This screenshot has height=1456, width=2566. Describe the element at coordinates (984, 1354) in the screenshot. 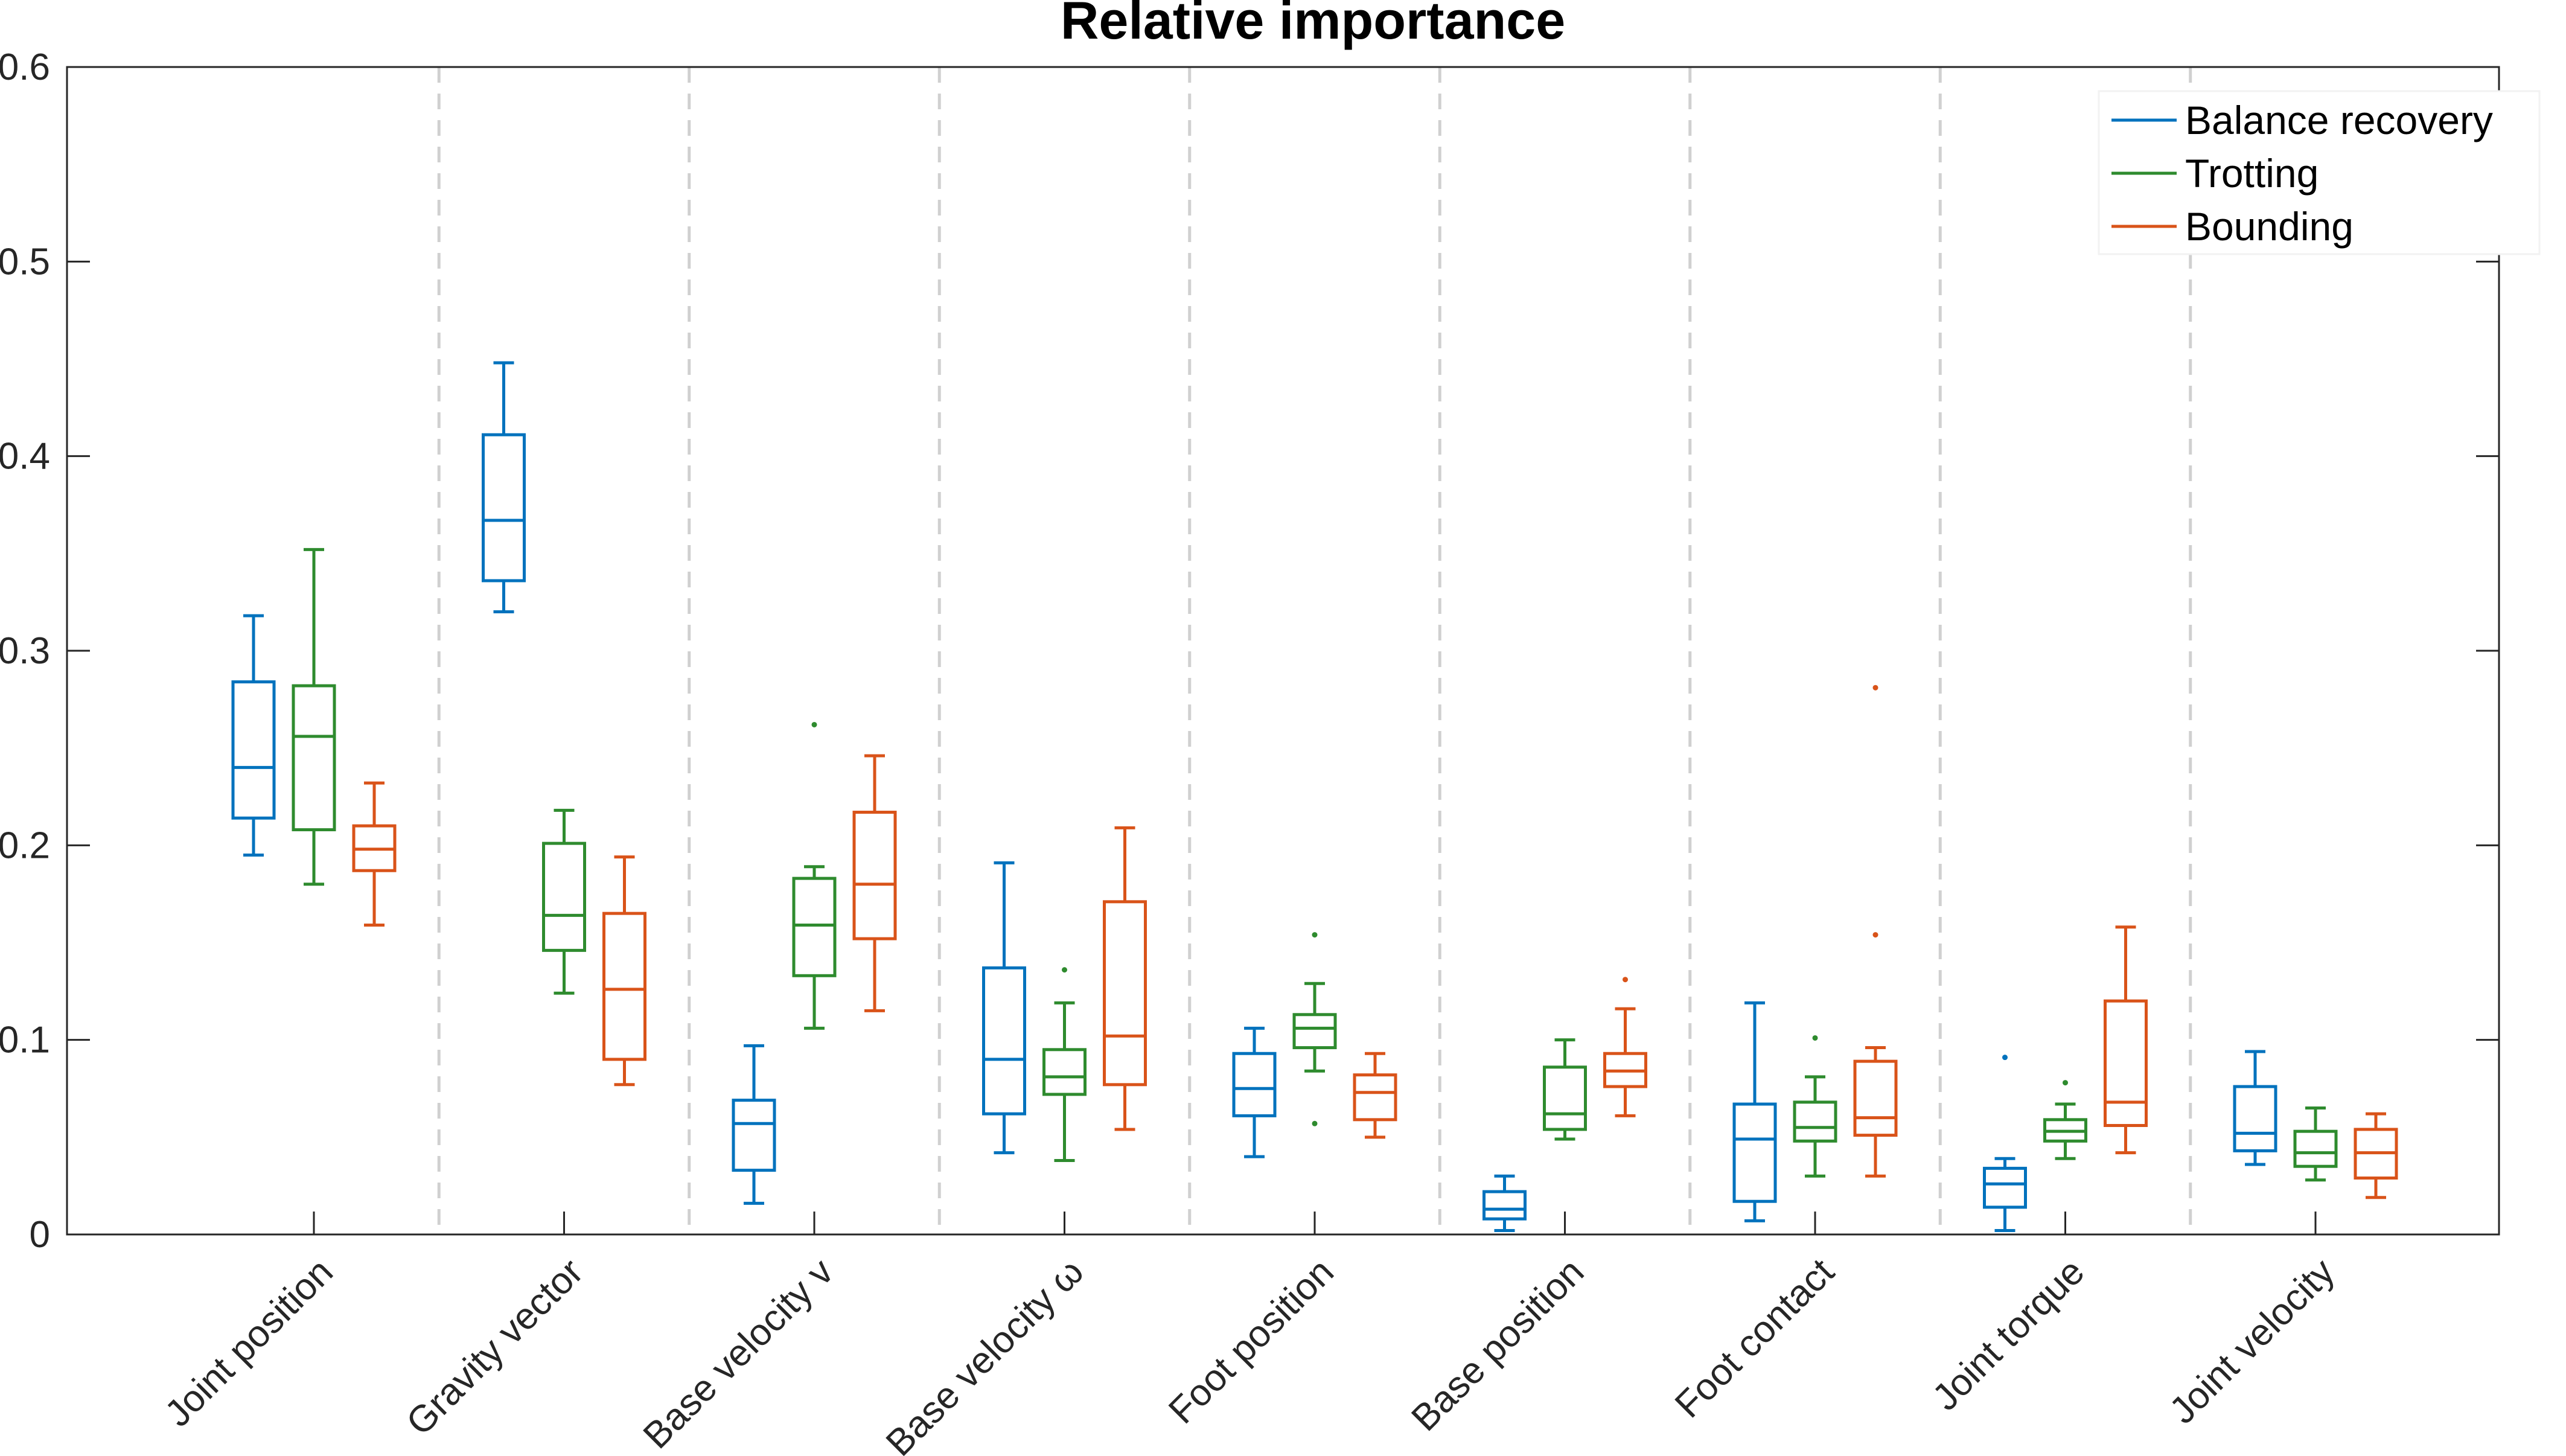

I see `x-tick-label: Base velocity ω` at that location.